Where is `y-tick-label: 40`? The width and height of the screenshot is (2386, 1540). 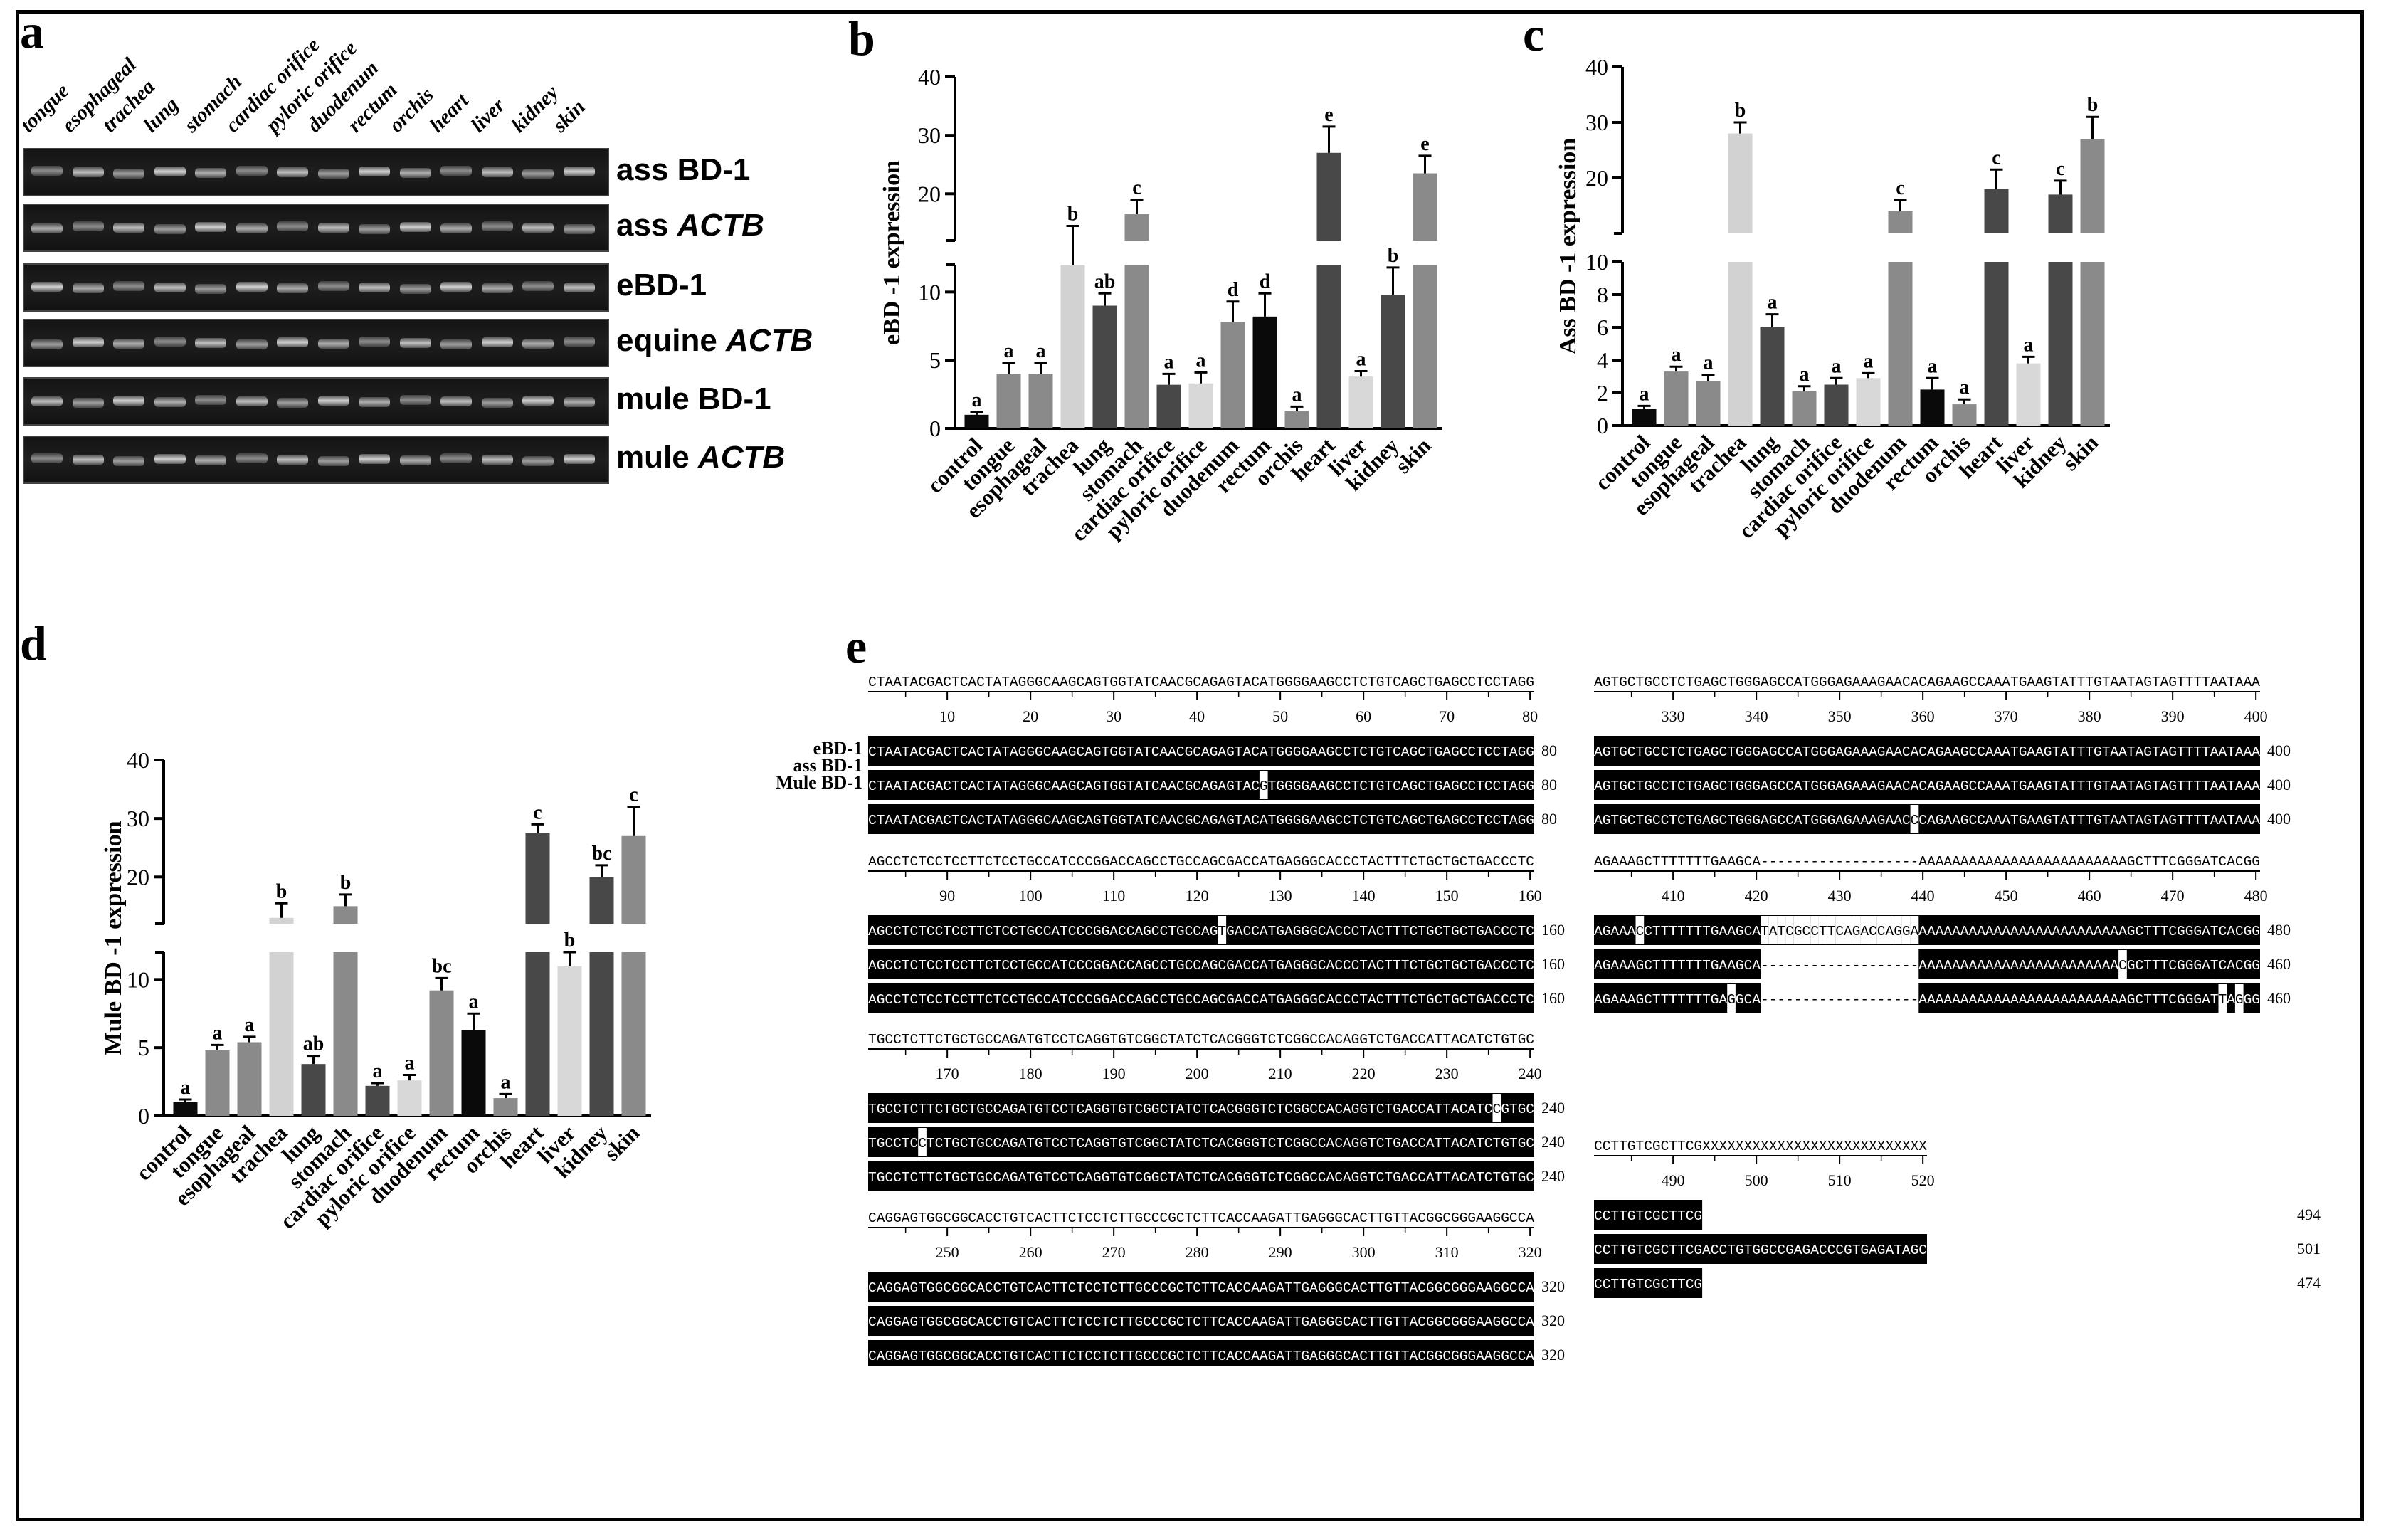 y-tick-label: 40 is located at coordinates (138, 760).